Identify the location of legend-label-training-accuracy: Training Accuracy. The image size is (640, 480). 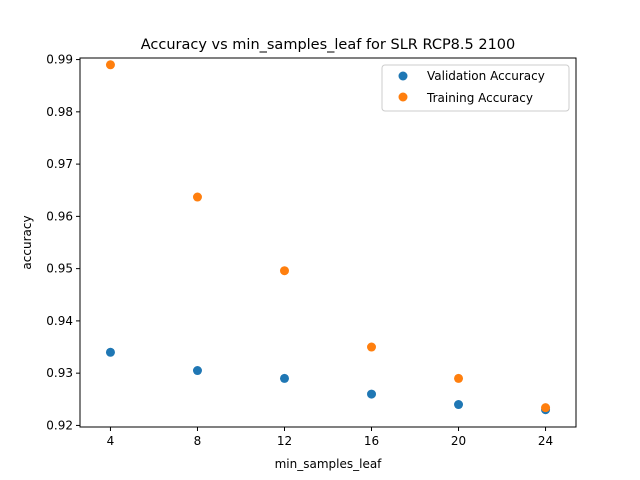
(479, 98).